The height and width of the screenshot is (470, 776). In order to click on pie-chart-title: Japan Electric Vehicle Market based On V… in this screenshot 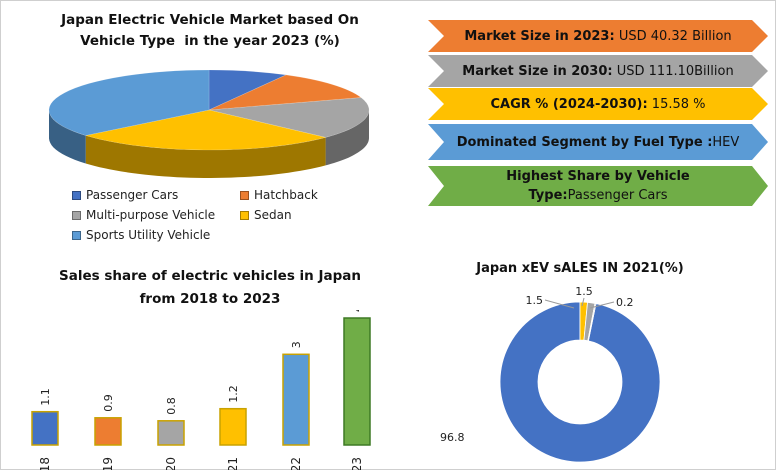, I will do `click(210, 31)`.